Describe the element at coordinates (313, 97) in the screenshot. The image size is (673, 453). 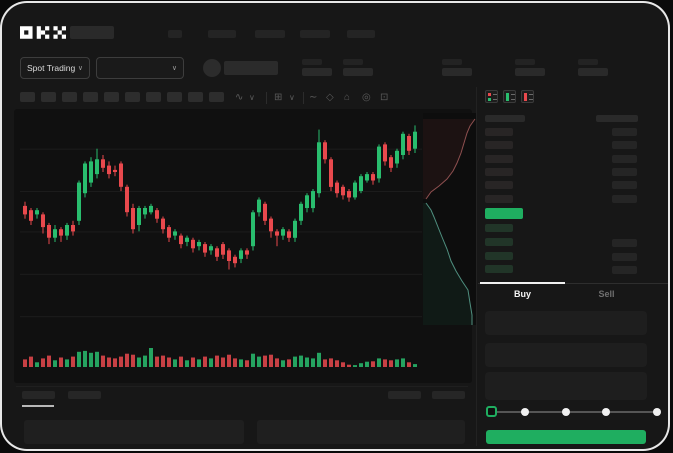
I see `line-tool-icon: ∼` at that location.